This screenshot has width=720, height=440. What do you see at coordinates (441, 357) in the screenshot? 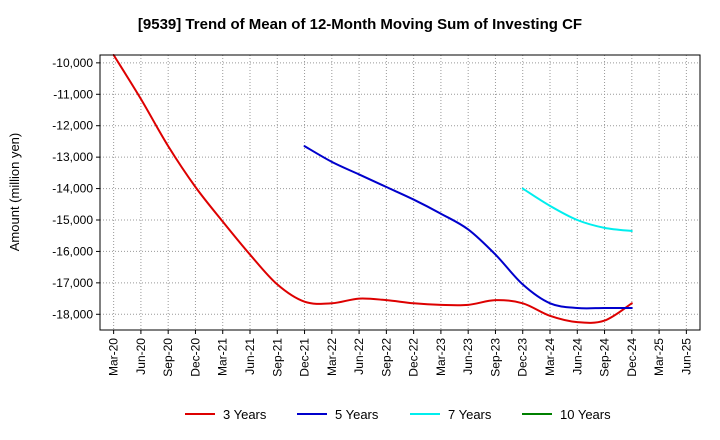
I see `x-tick-label: Mar-23` at bounding box center [441, 357].